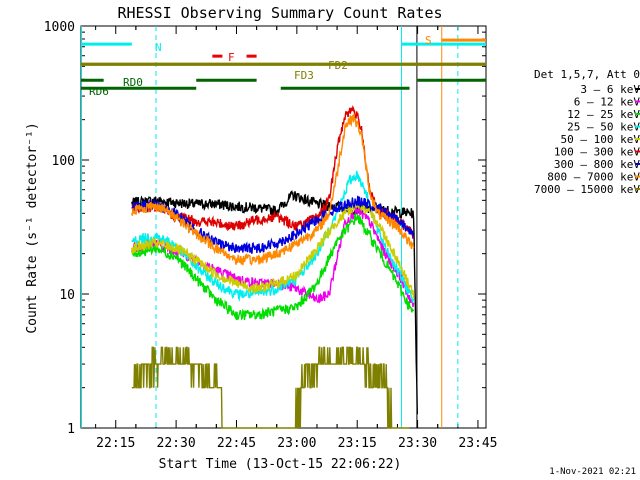  What do you see at coordinates (133, 82) in the screenshot?
I see `annotation-label: RD0` at bounding box center [133, 82].